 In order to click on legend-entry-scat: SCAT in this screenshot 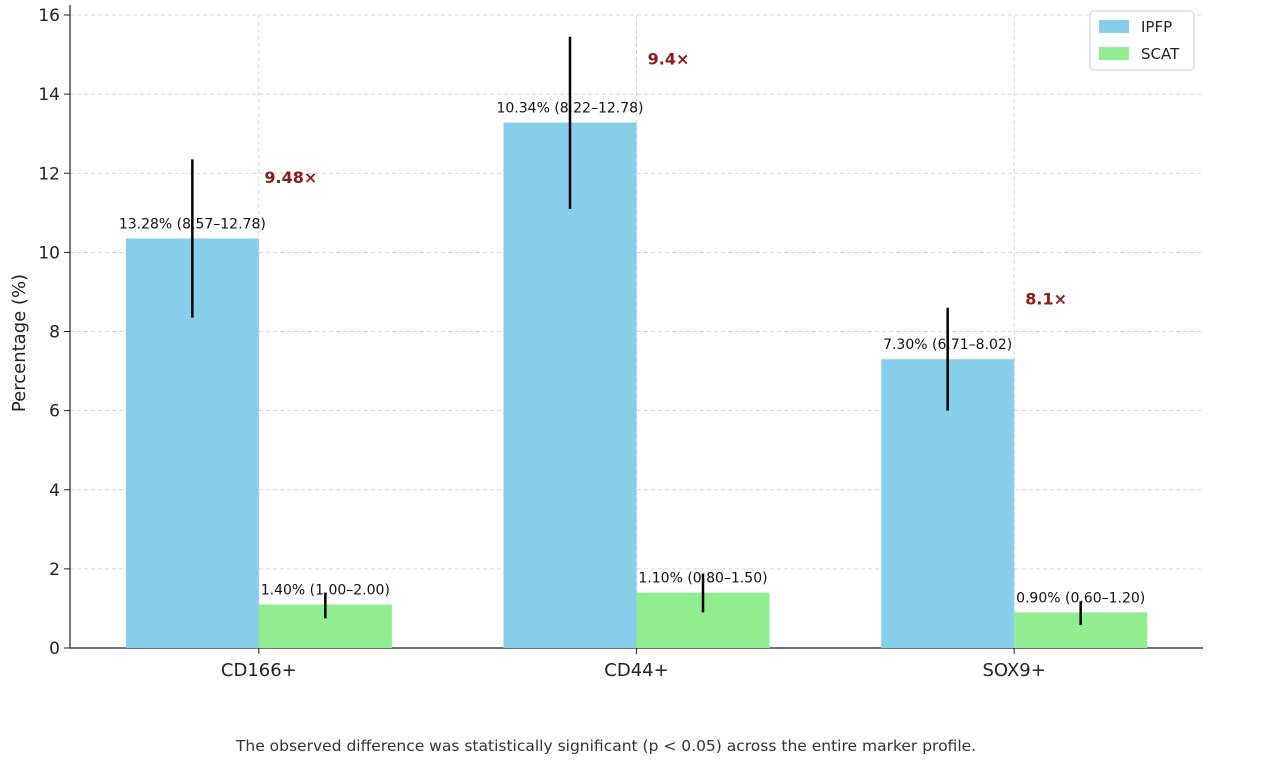, I will do `click(1160, 54)`.